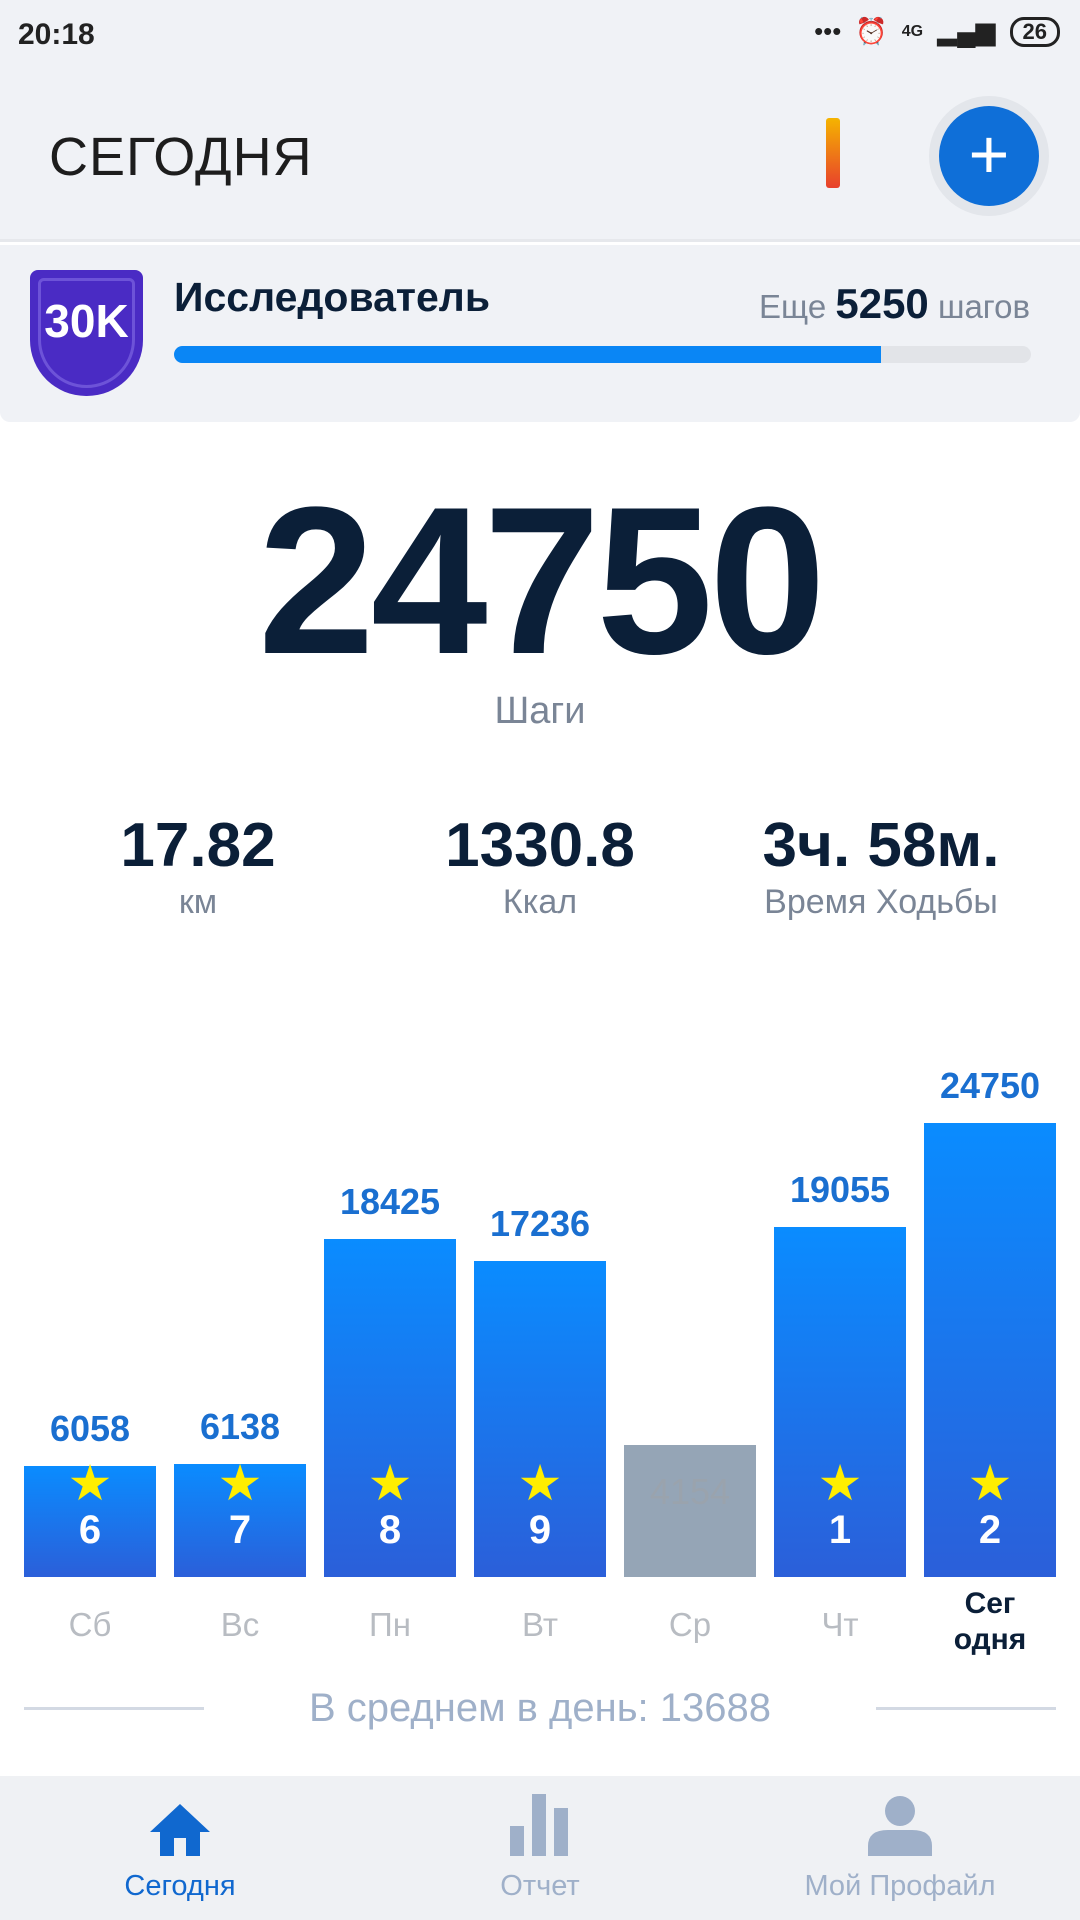 This screenshot has height=1920, width=1080. I want to click on stat-label: Время Ходьбы, so click(881, 902).